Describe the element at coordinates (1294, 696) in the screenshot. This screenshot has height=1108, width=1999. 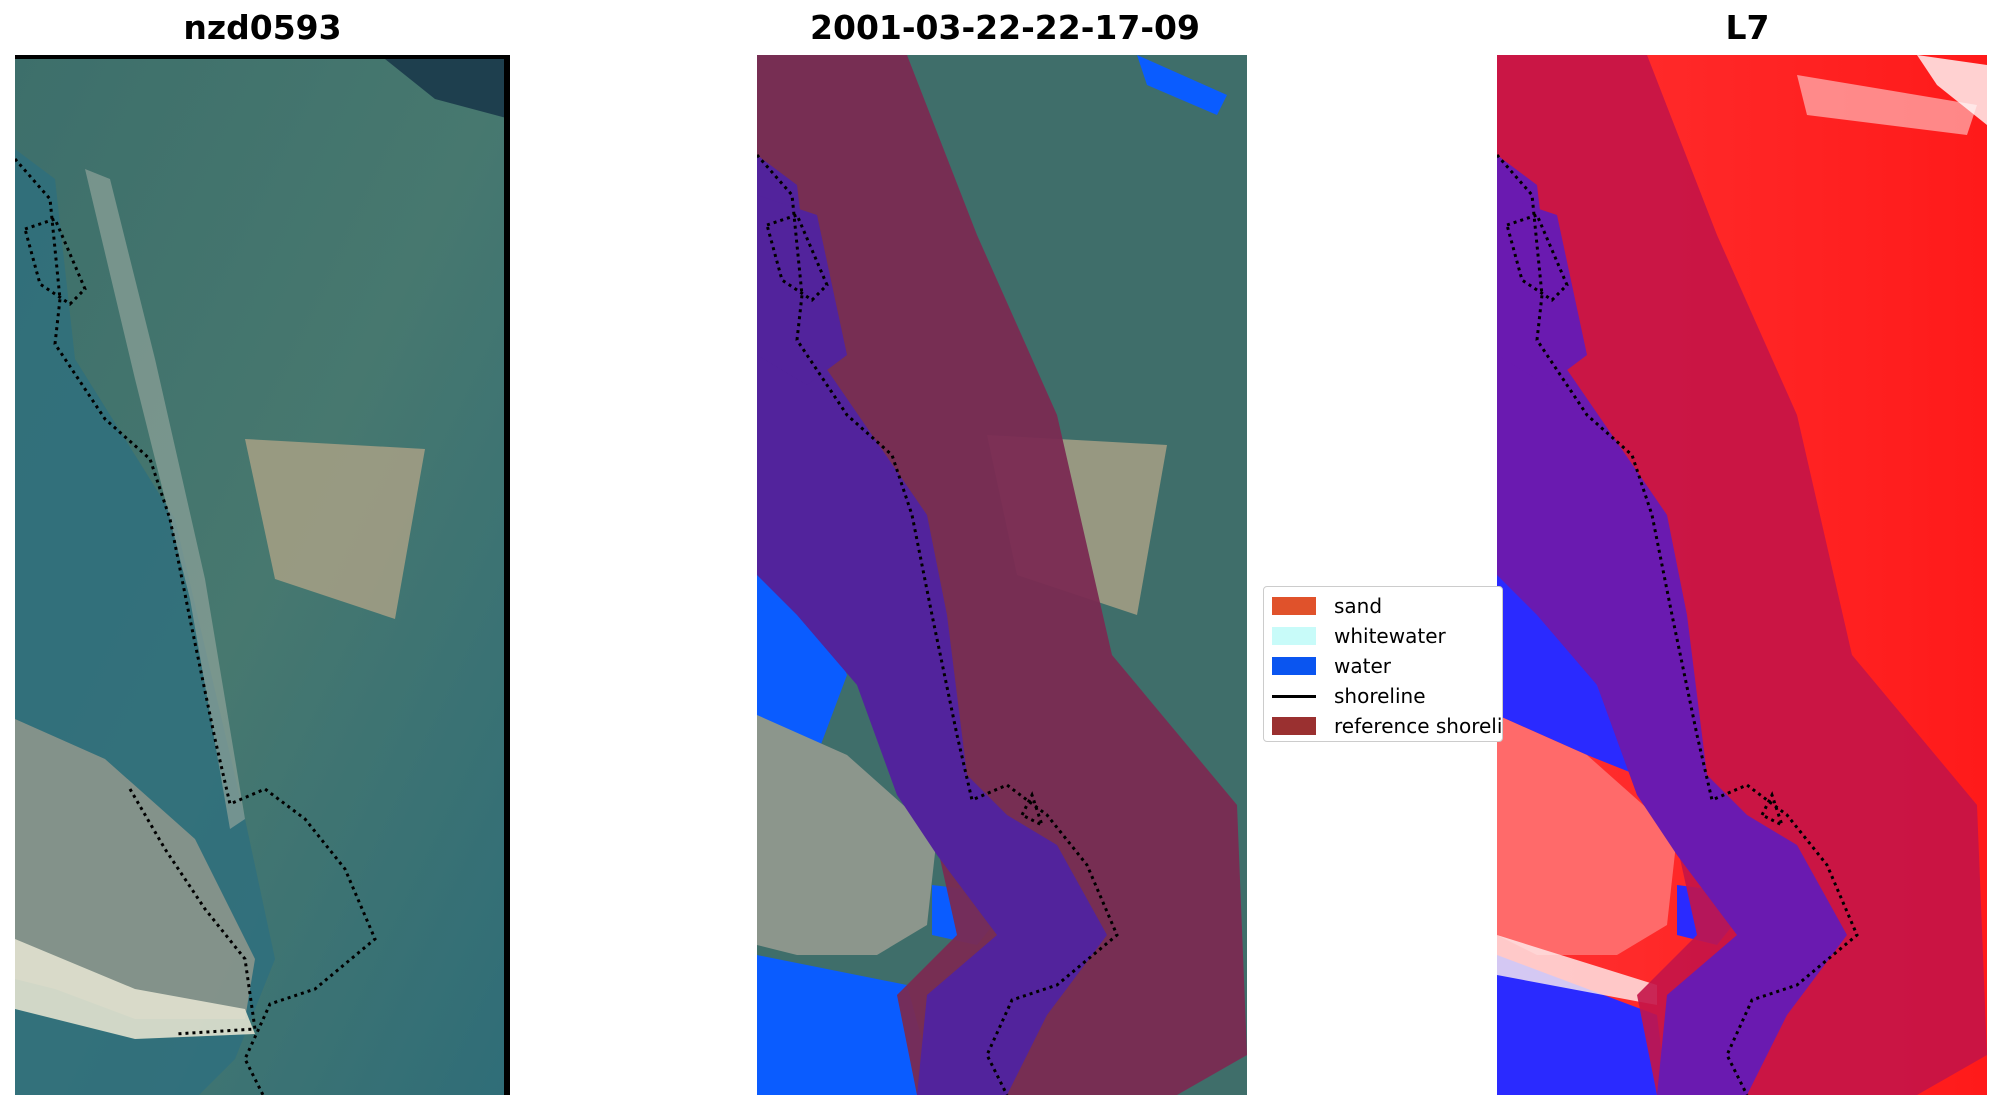
I see `shoreline-swatch` at that location.